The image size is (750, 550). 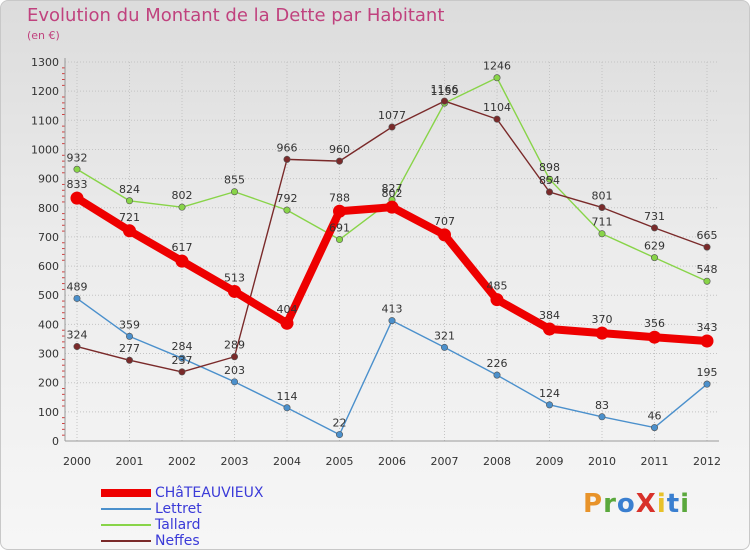 I want to click on logo-letter: o, so click(x=626, y=504).